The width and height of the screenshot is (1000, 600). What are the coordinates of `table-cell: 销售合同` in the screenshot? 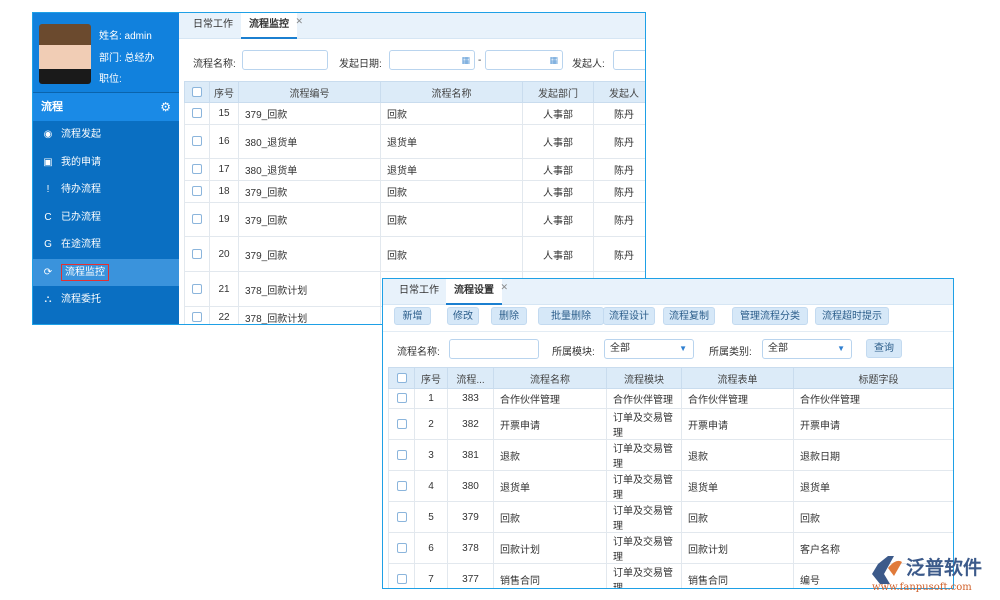 It's located at (737, 575).